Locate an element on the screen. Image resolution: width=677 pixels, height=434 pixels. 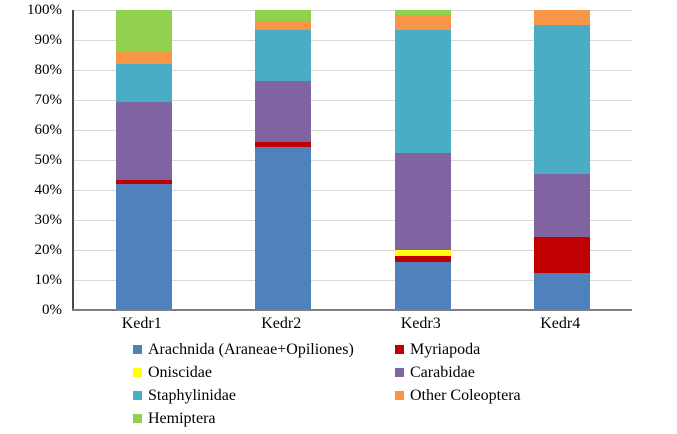
segment-arachnida-araneae-opiliones-kedr3 is located at coordinates (422, 286).